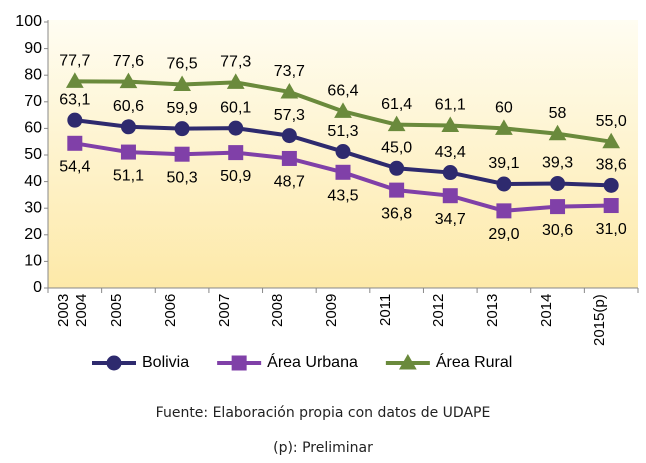  What do you see at coordinates (342, 91) in the screenshot?
I see `data-label: 66,4` at bounding box center [342, 91].